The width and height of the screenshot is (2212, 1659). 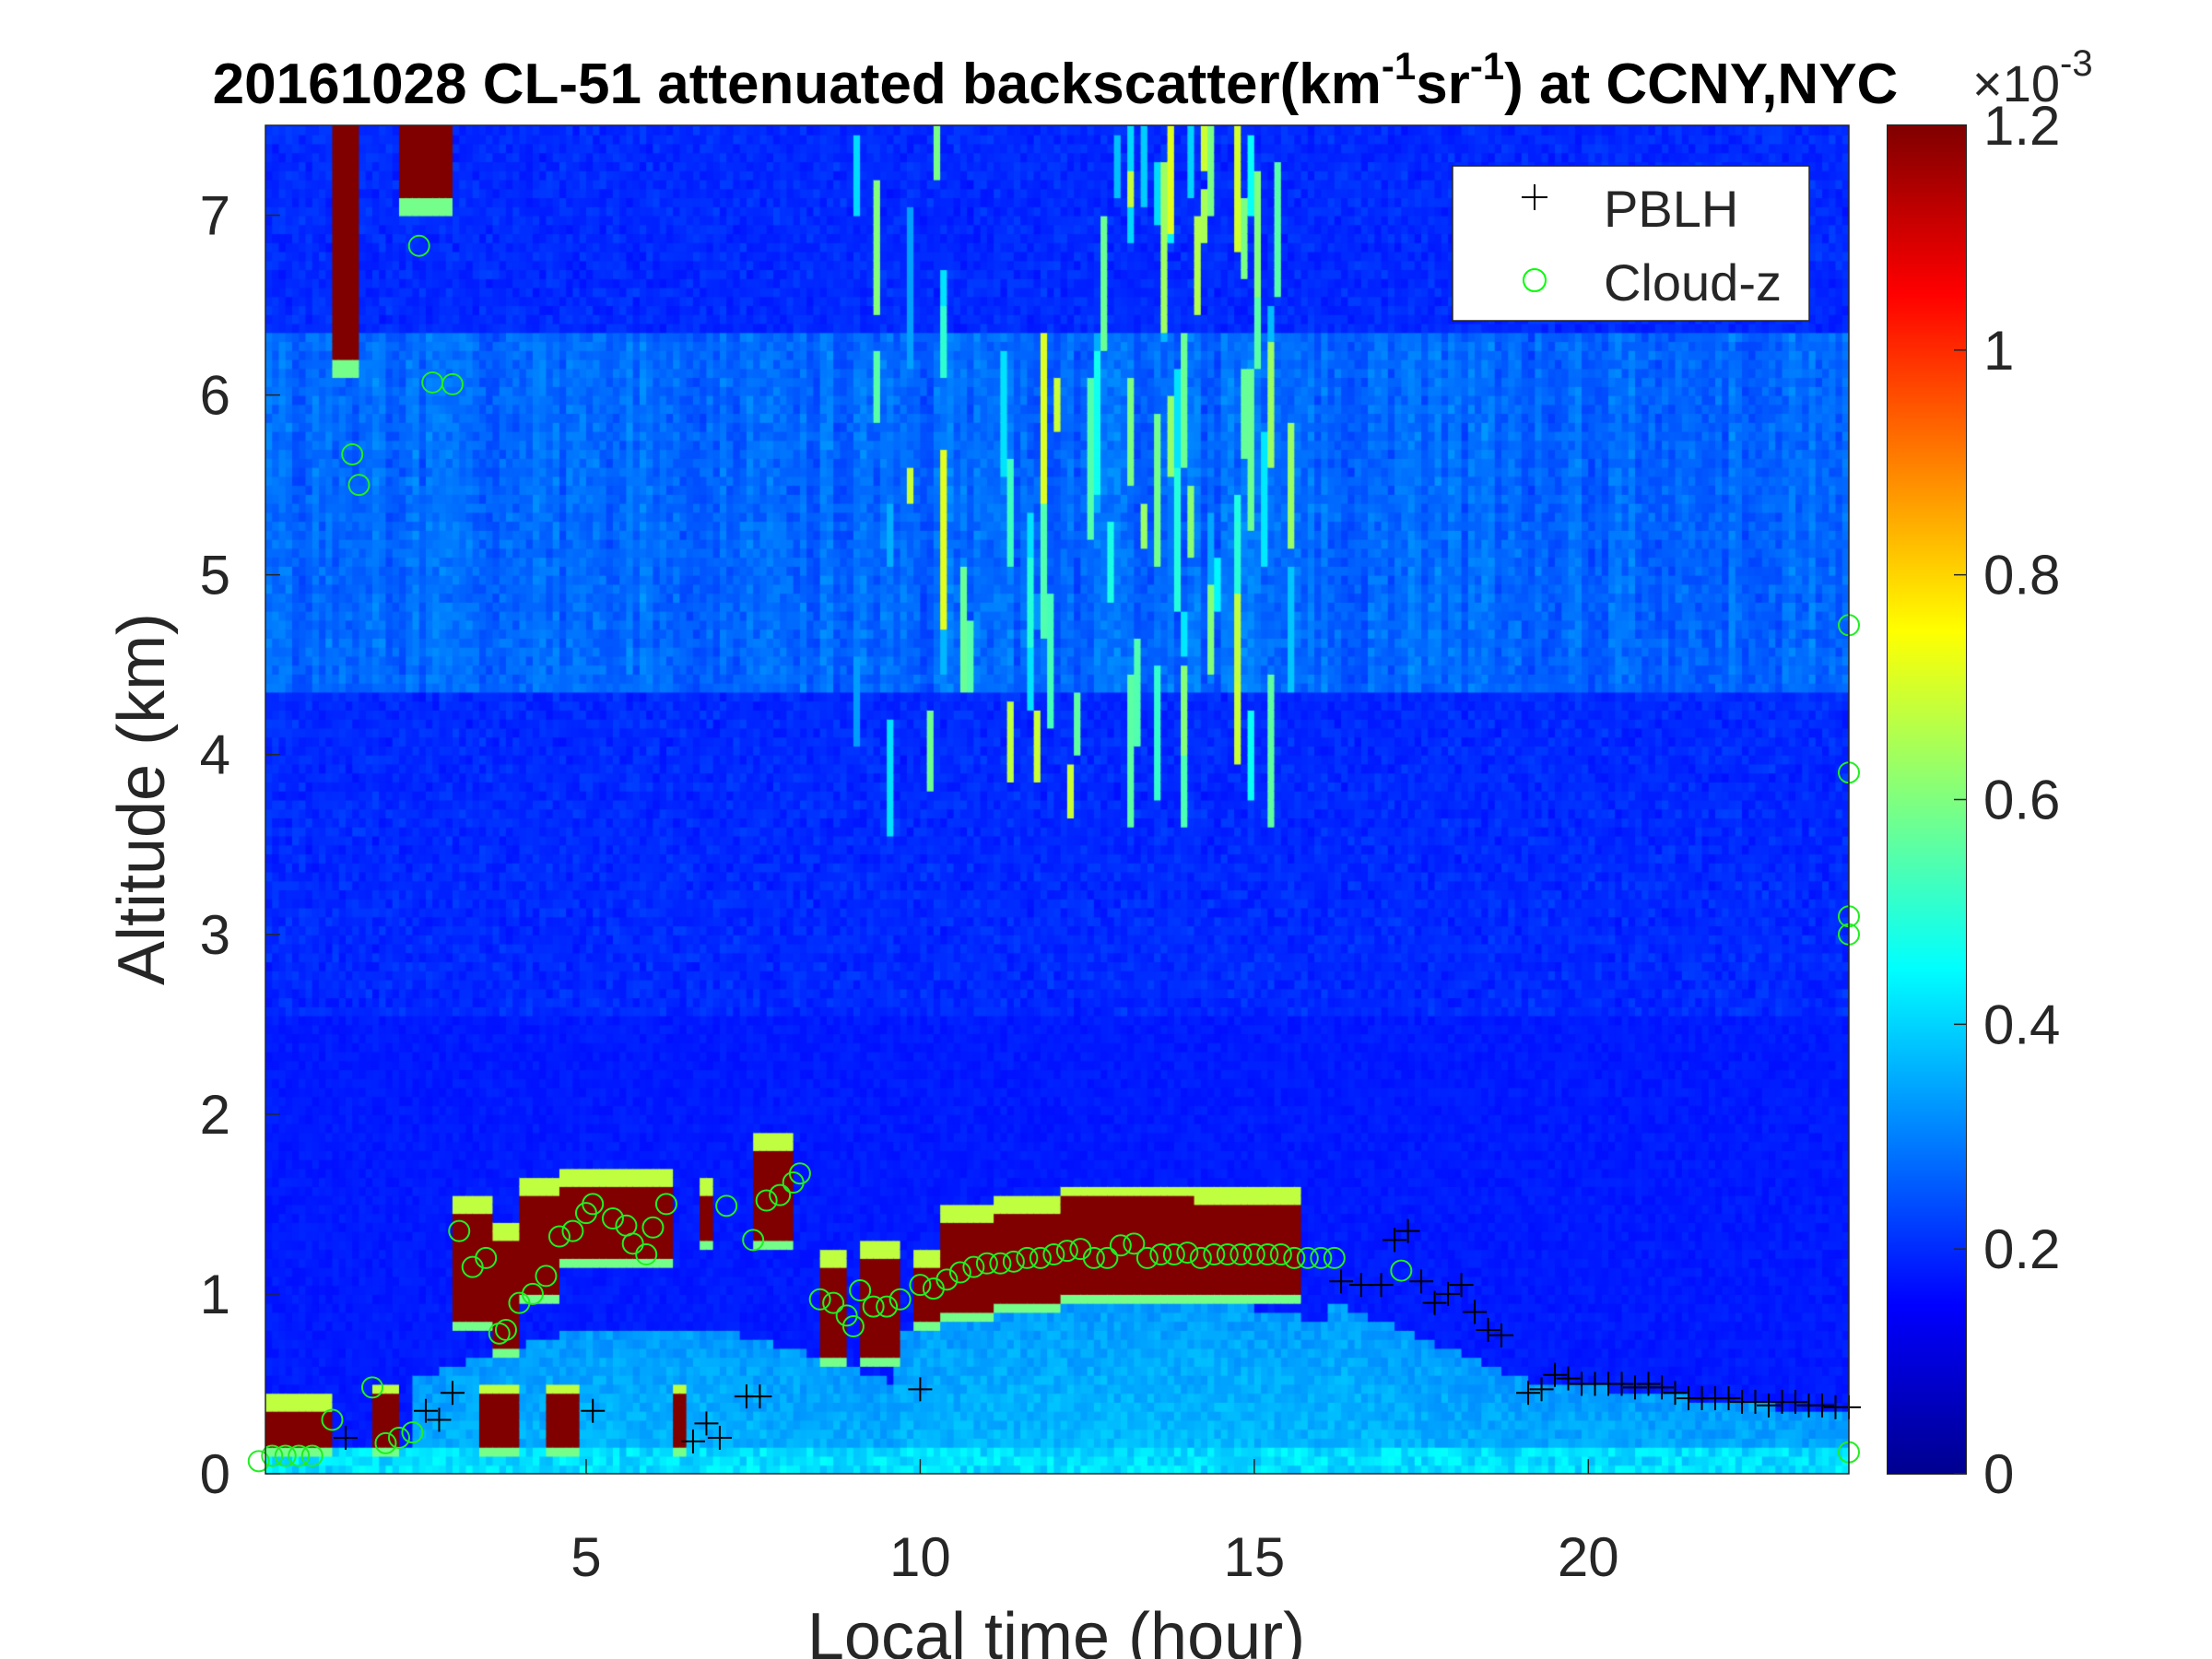 What do you see at coordinates (1671, 209) in the screenshot?
I see `legend-label-pblh: PBLH` at bounding box center [1671, 209].